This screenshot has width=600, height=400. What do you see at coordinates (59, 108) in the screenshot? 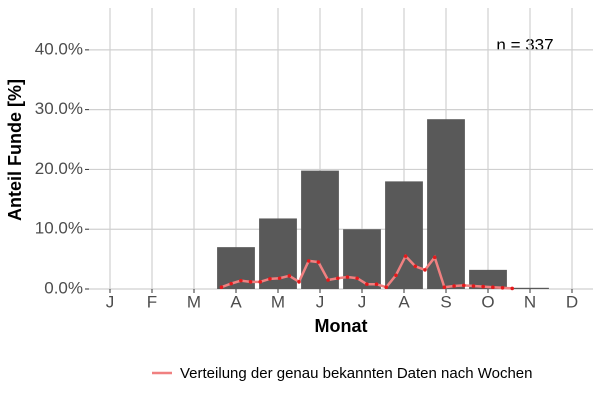
I see `y-tick-label: 30.0%` at bounding box center [59, 108].